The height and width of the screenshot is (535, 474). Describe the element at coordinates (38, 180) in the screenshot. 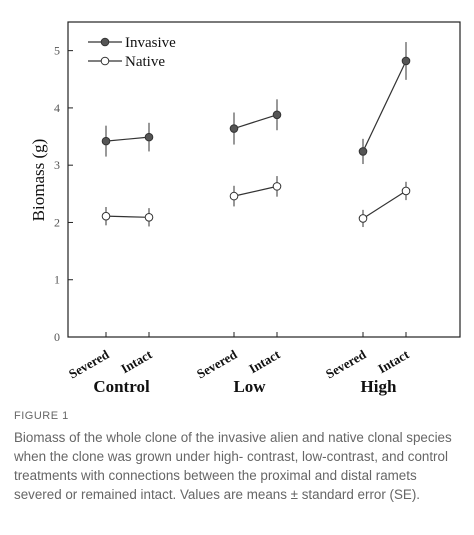

I see `y-axis-title: Biomass (g)` at that location.